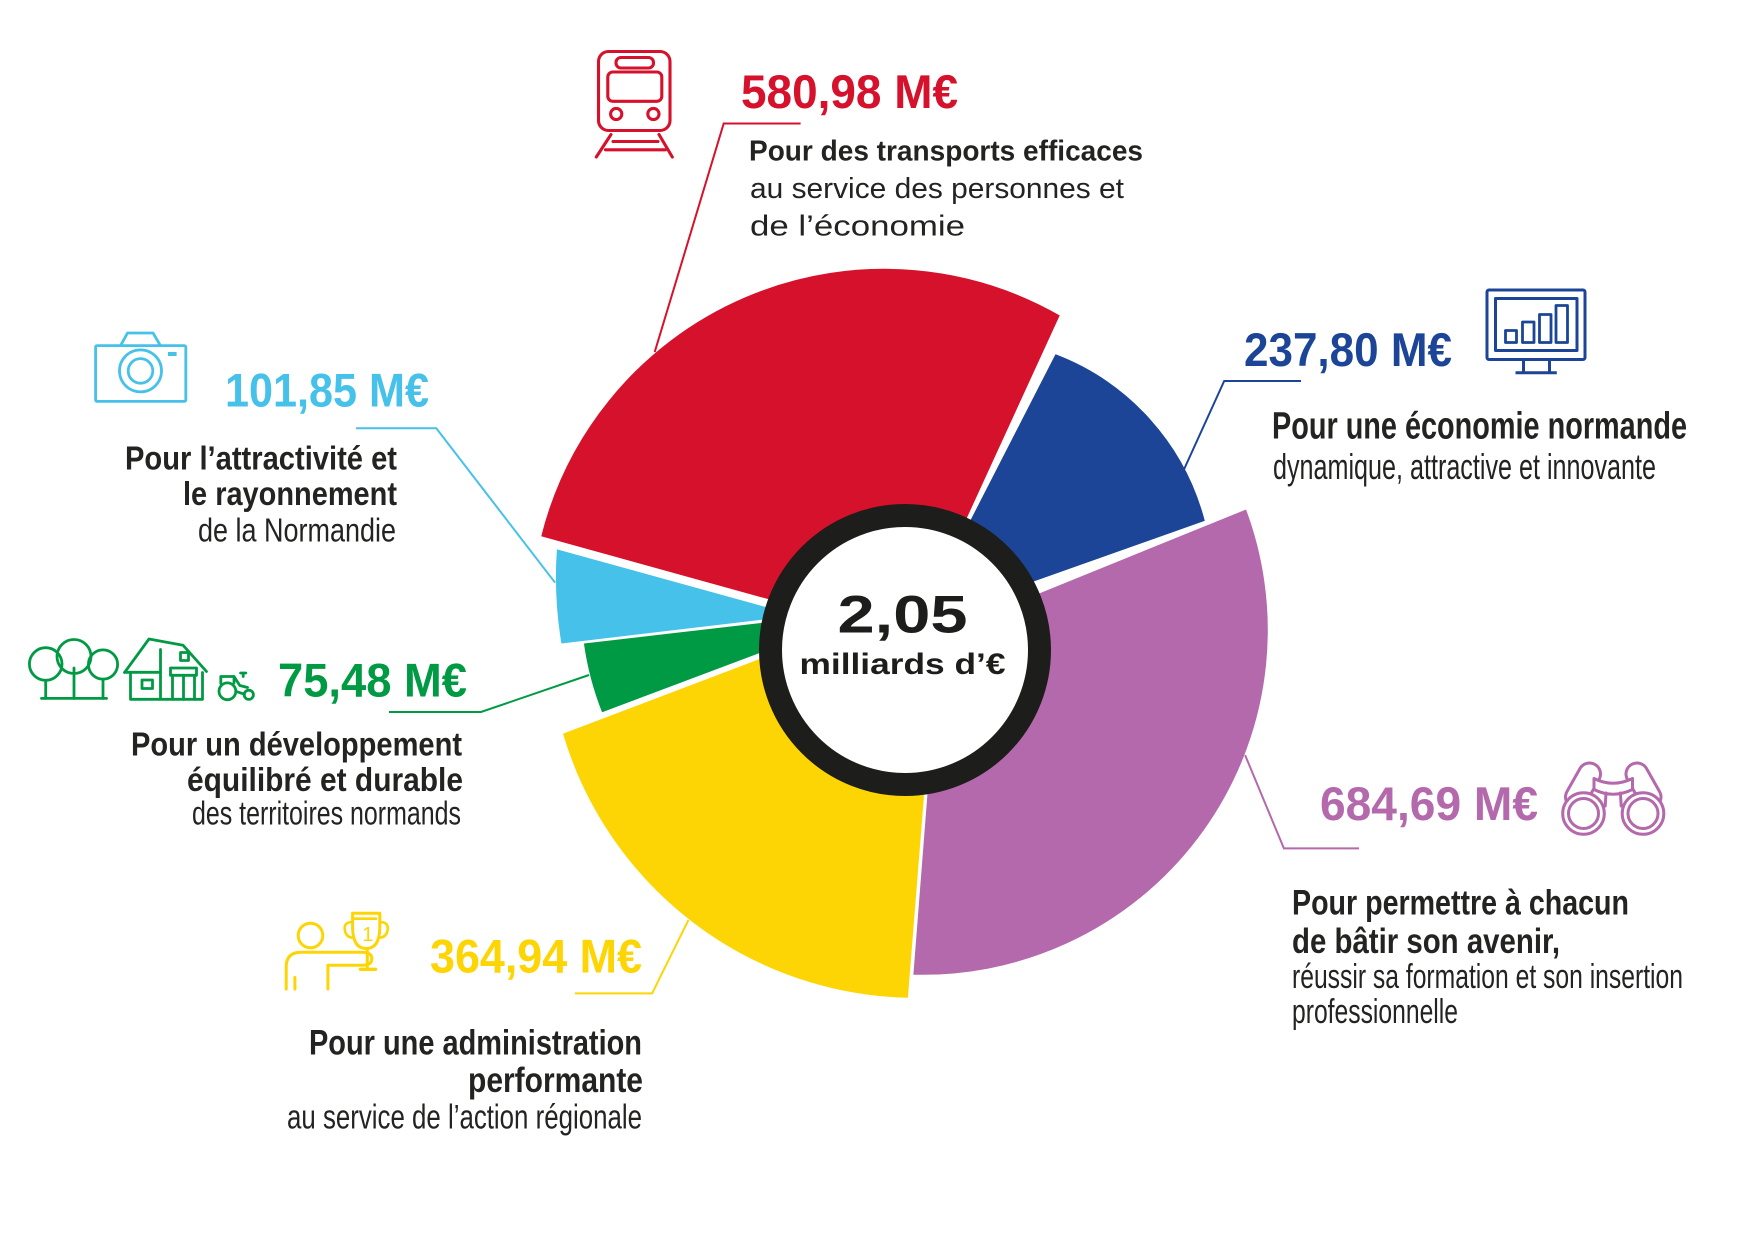  Describe the element at coordinates (857, 227) in the screenshot. I see `svg-text: de l’économie` at that location.